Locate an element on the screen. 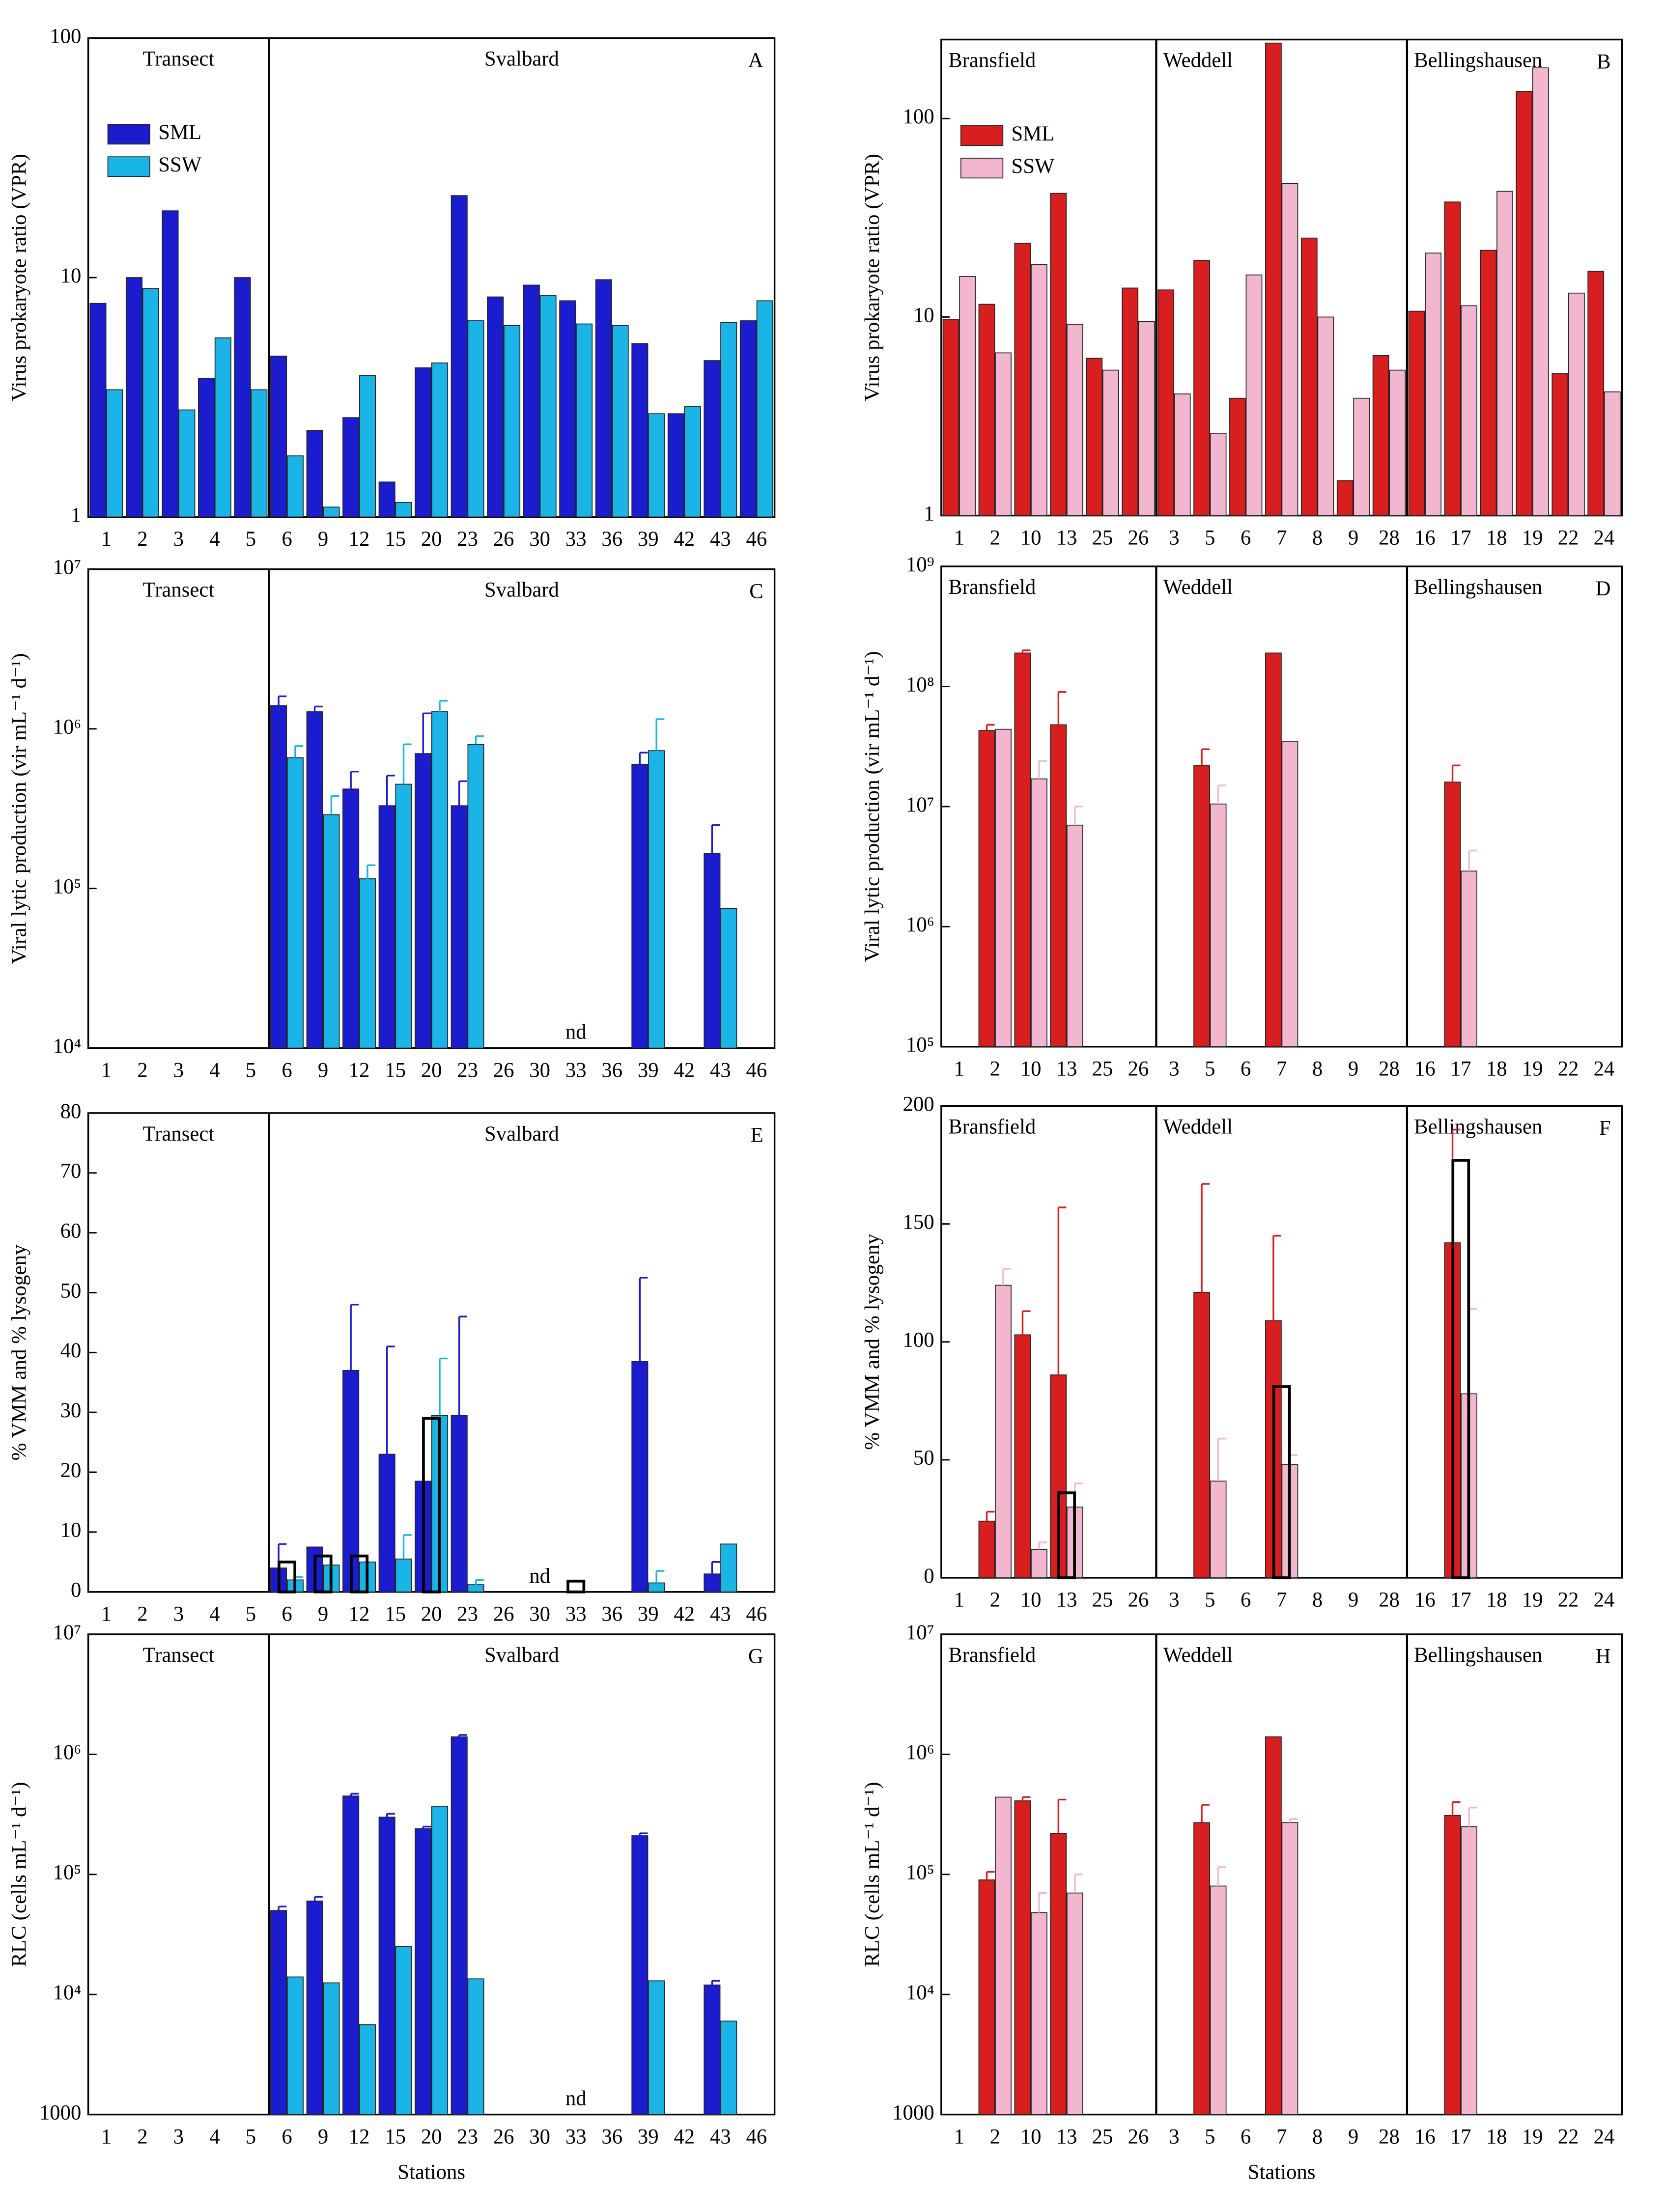 The height and width of the screenshot is (2212, 1664). x-tick-label: 33 is located at coordinates (576, 1613).